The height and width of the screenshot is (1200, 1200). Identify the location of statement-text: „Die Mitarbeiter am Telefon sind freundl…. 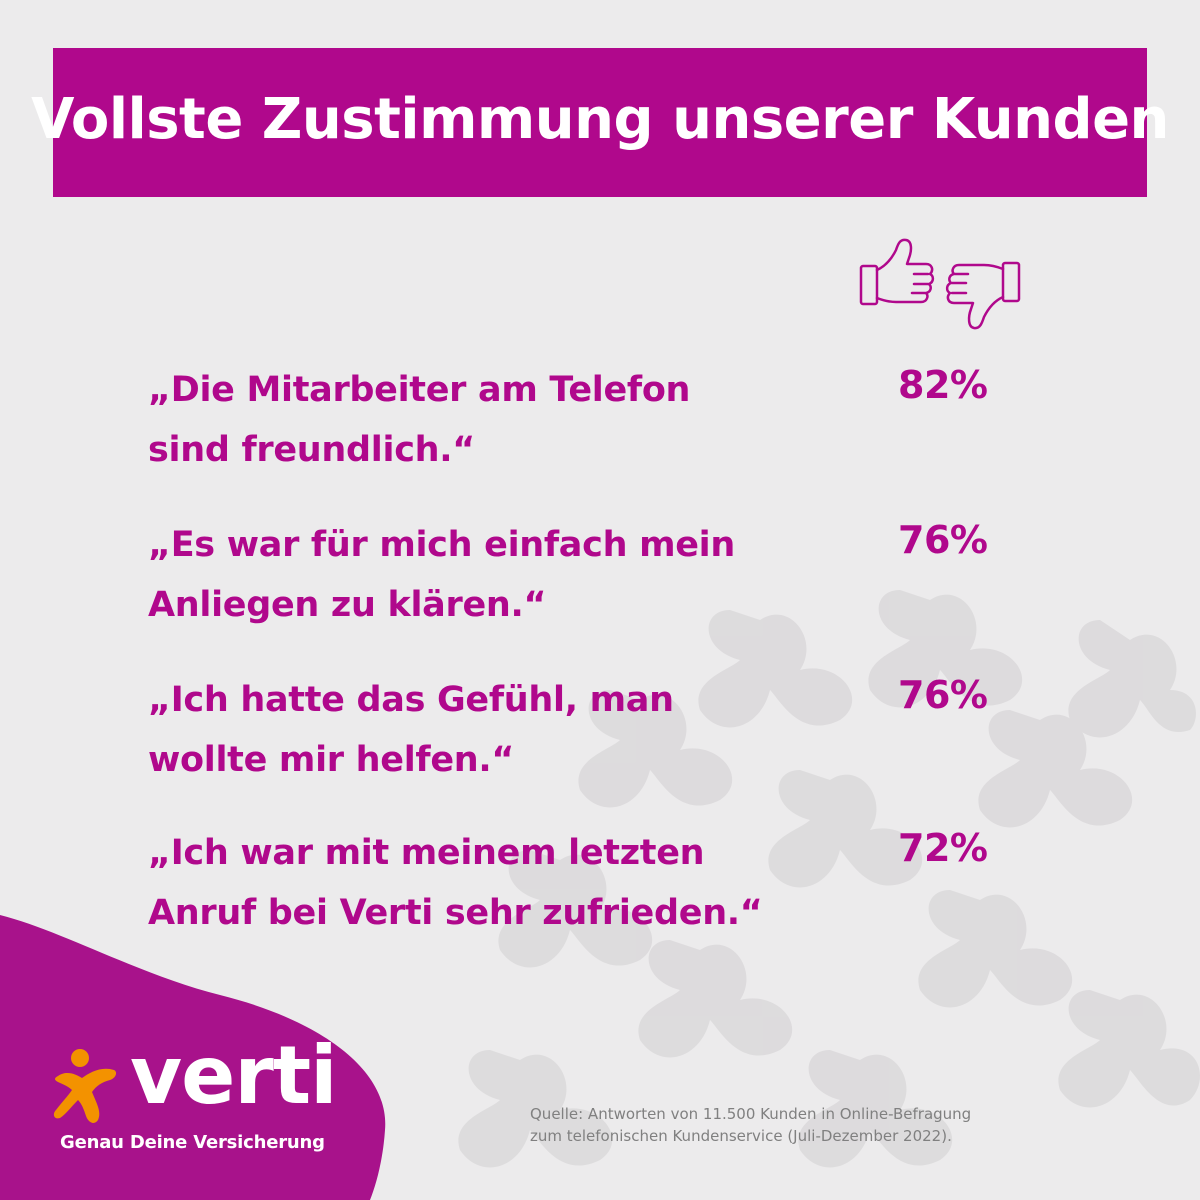
(488, 420).